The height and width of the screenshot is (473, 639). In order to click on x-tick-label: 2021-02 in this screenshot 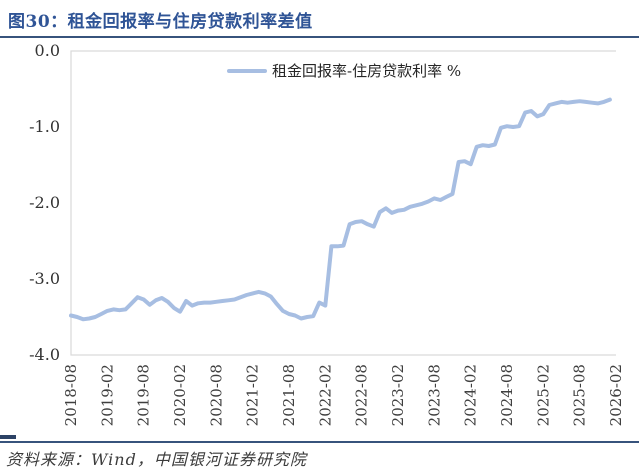, I will do `click(253, 395)`.